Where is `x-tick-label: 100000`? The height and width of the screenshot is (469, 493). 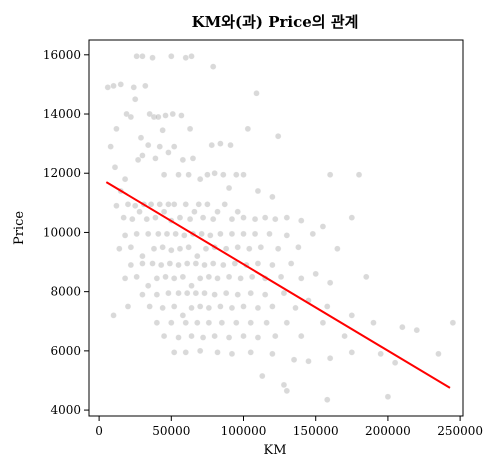
x-tick-label: 100000 is located at coordinates (244, 431).